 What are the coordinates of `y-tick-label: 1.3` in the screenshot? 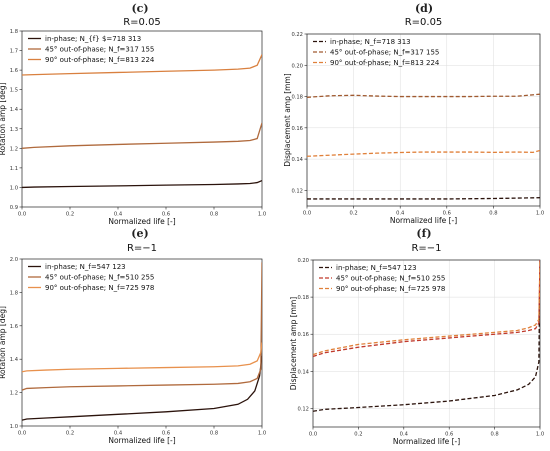 It's located at (14, 130).